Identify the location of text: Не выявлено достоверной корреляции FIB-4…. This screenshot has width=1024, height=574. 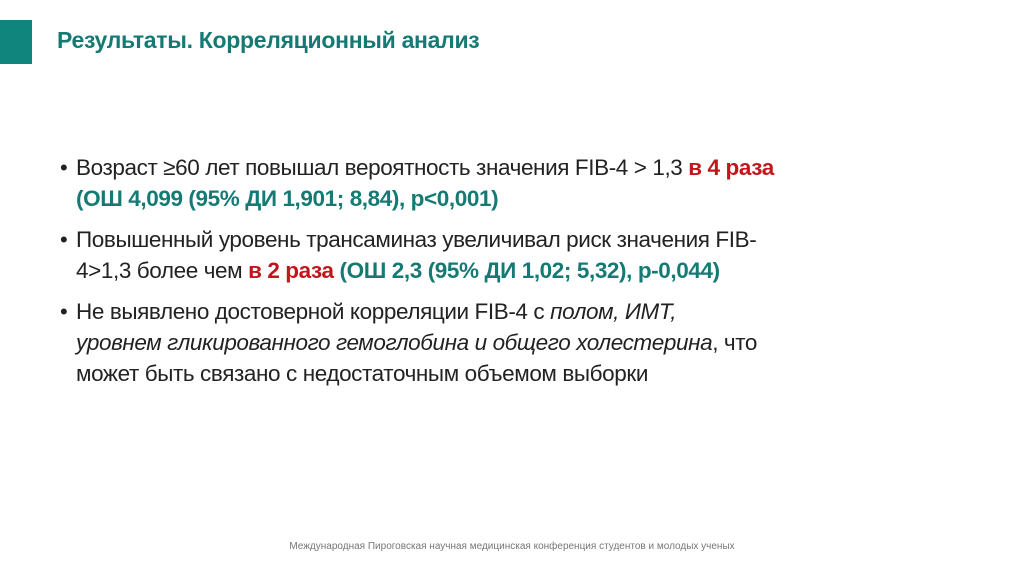
(313, 311).